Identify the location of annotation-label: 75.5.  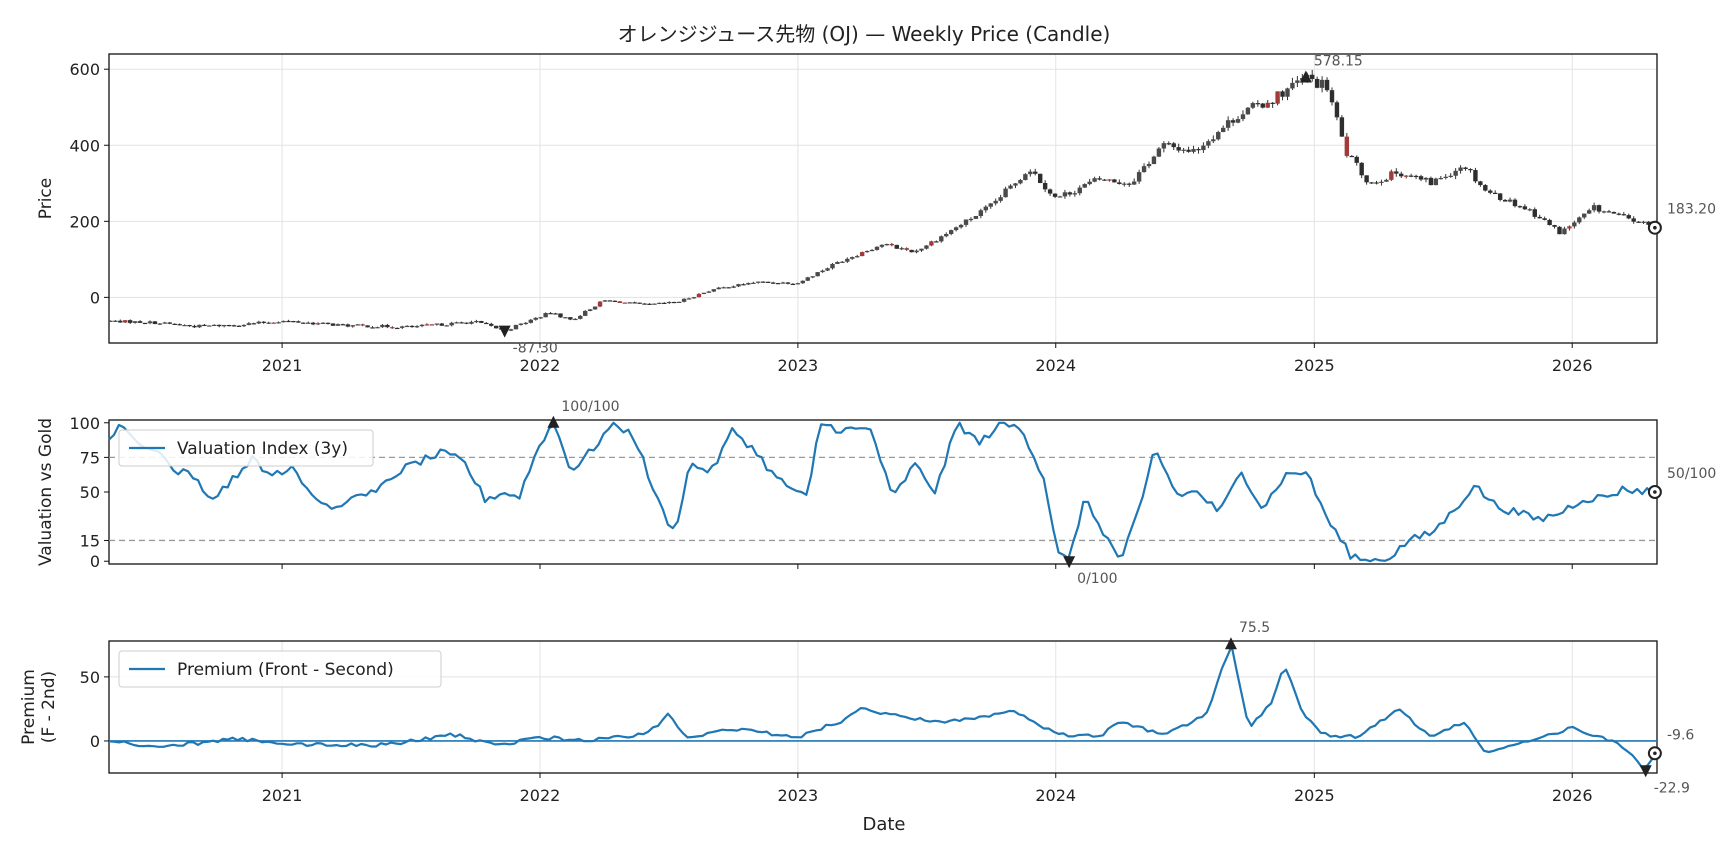
(1254, 628).